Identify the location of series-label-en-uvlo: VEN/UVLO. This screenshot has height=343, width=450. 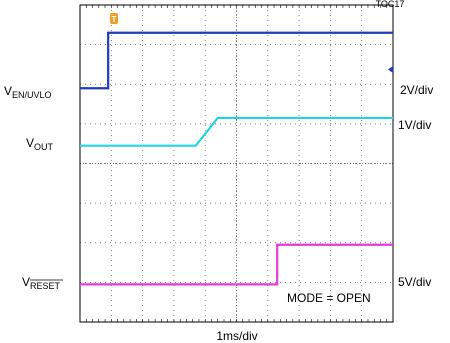
(28, 92).